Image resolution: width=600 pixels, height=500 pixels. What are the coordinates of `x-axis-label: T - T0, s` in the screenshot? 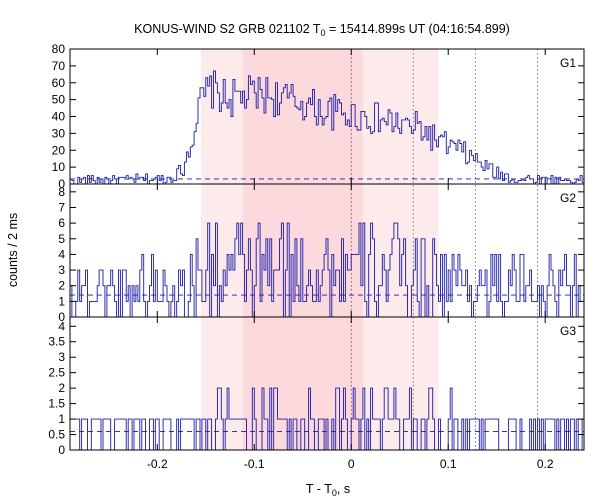 It's located at (328, 490).